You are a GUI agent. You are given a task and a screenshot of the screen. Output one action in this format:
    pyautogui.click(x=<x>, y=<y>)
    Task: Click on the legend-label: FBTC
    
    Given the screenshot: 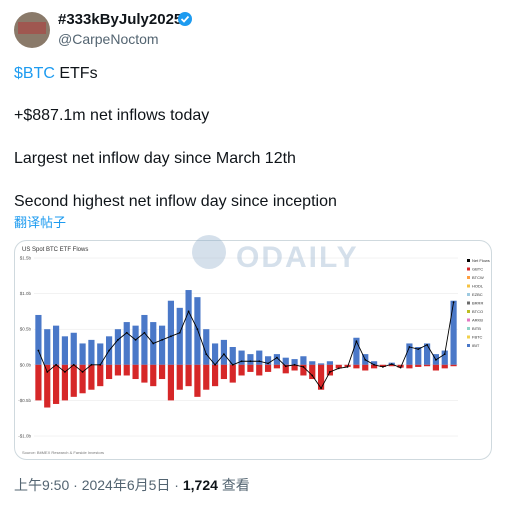 What is the action you would take?
    pyautogui.click(x=477, y=337)
    